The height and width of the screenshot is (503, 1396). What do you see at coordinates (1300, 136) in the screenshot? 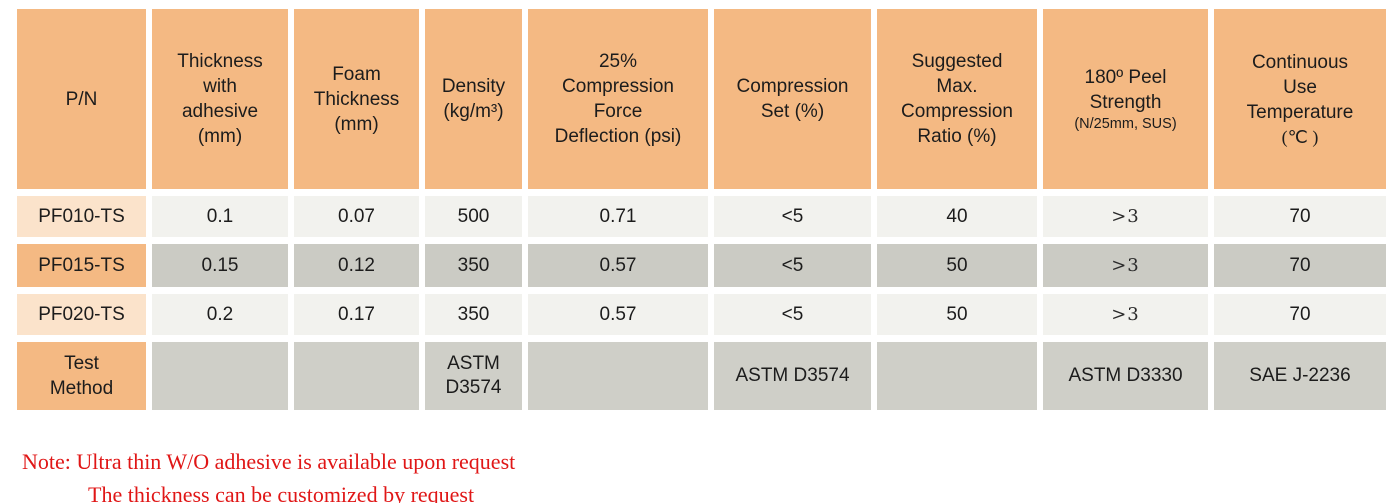
I see `header-sublabel: (℃ )` at bounding box center [1300, 136].